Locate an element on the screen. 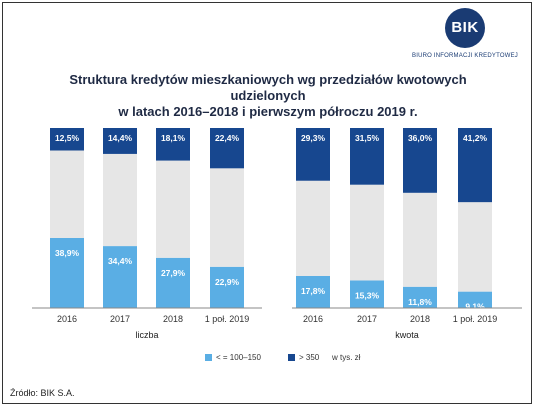 This screenshot has height=408, width=536. data-label-liczba-low-3: 22,9% is located at coordinates (227, 282).